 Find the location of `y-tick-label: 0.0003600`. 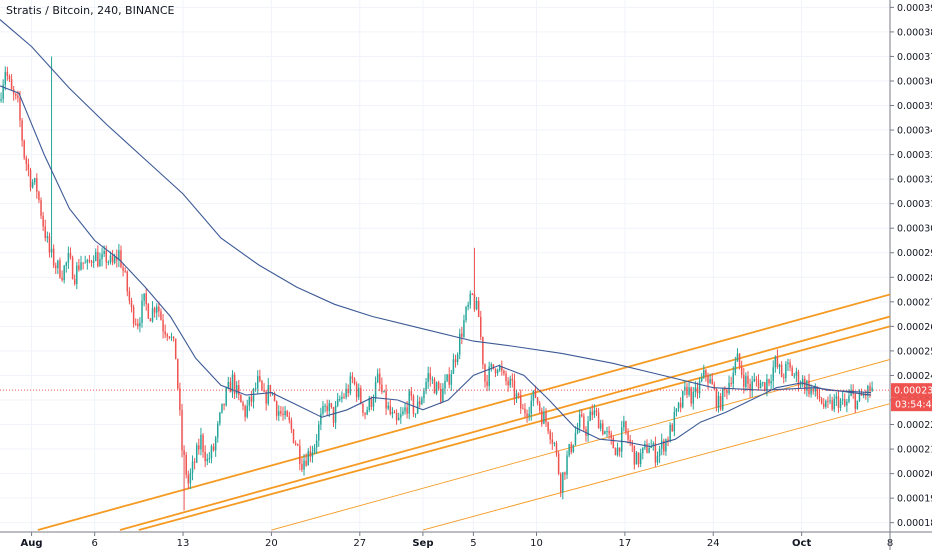

y-tick-label: 0.0003600 is located at coordinates (914, 81).